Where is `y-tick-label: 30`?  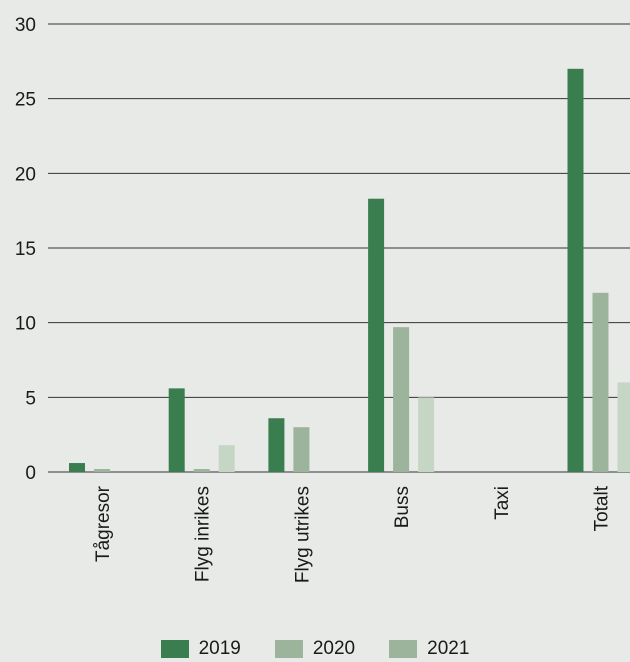 y-tick-label: 30 is located at coordinates (25, 25).